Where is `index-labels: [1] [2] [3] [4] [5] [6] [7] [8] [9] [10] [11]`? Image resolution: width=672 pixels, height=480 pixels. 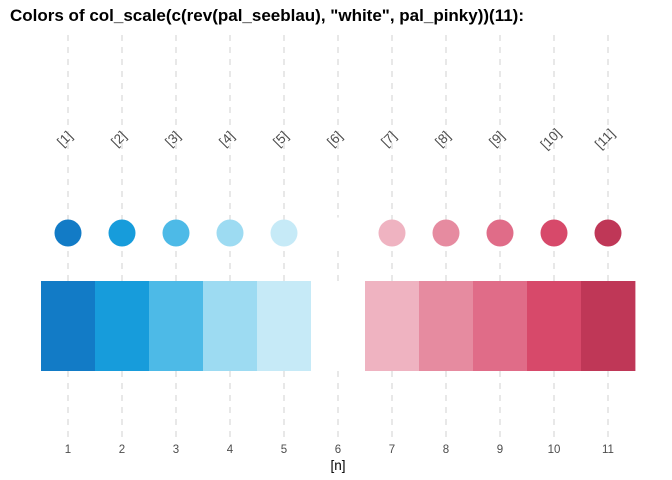
index-labels: [1] [2] [3] [4] [5] [6] [7] [8] [9] [10] [11] is located at coordinates (336, 139).